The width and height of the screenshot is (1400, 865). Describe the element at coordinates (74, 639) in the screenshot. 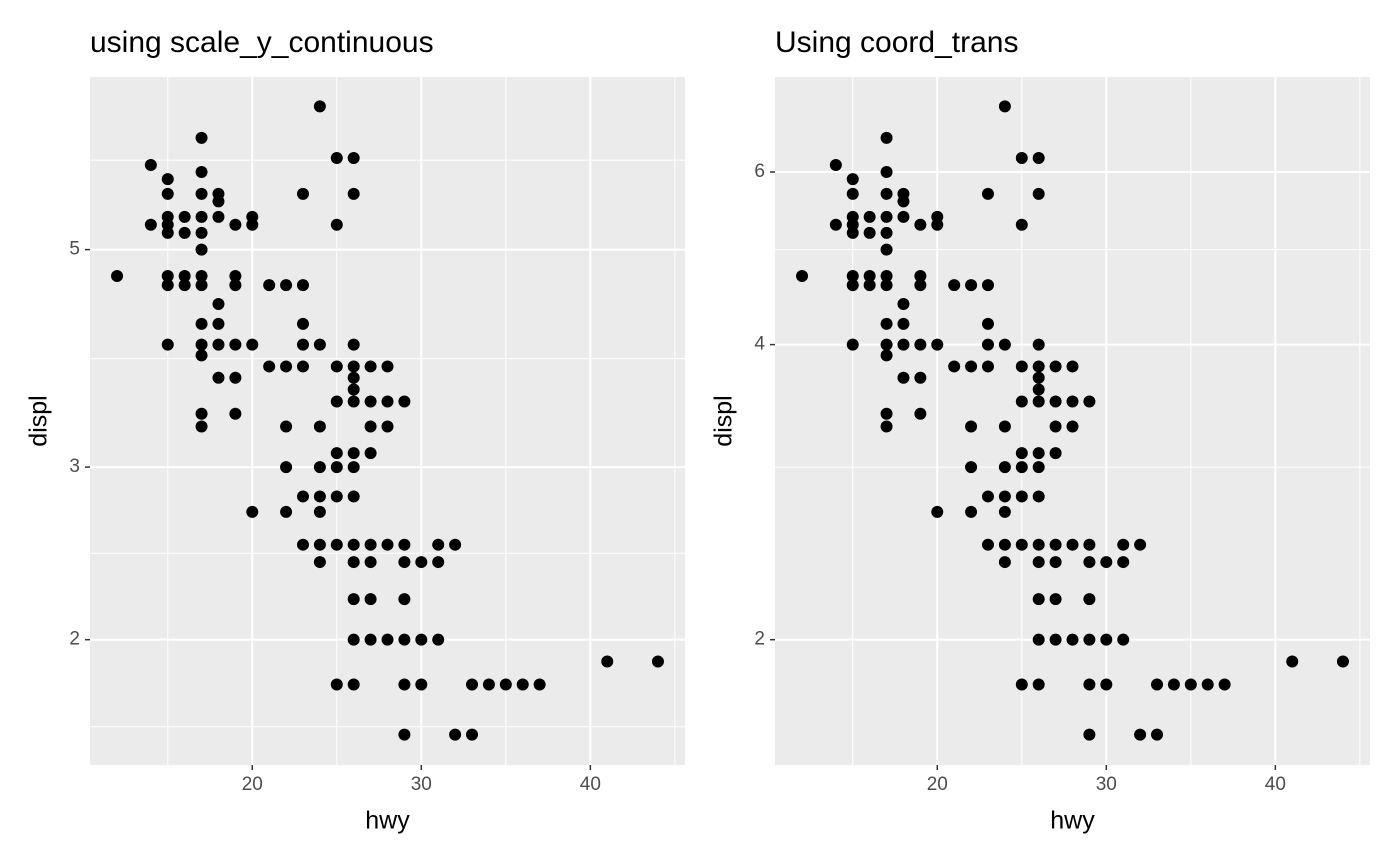

I see `y-tick-label: 2` at that location.